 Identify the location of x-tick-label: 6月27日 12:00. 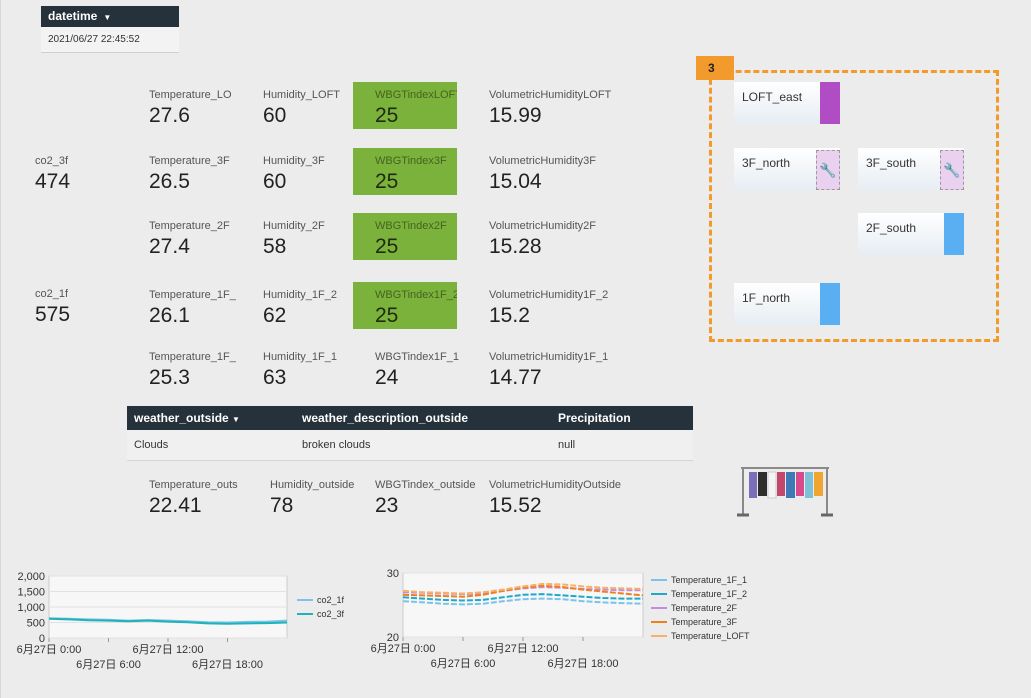
(523, 649).